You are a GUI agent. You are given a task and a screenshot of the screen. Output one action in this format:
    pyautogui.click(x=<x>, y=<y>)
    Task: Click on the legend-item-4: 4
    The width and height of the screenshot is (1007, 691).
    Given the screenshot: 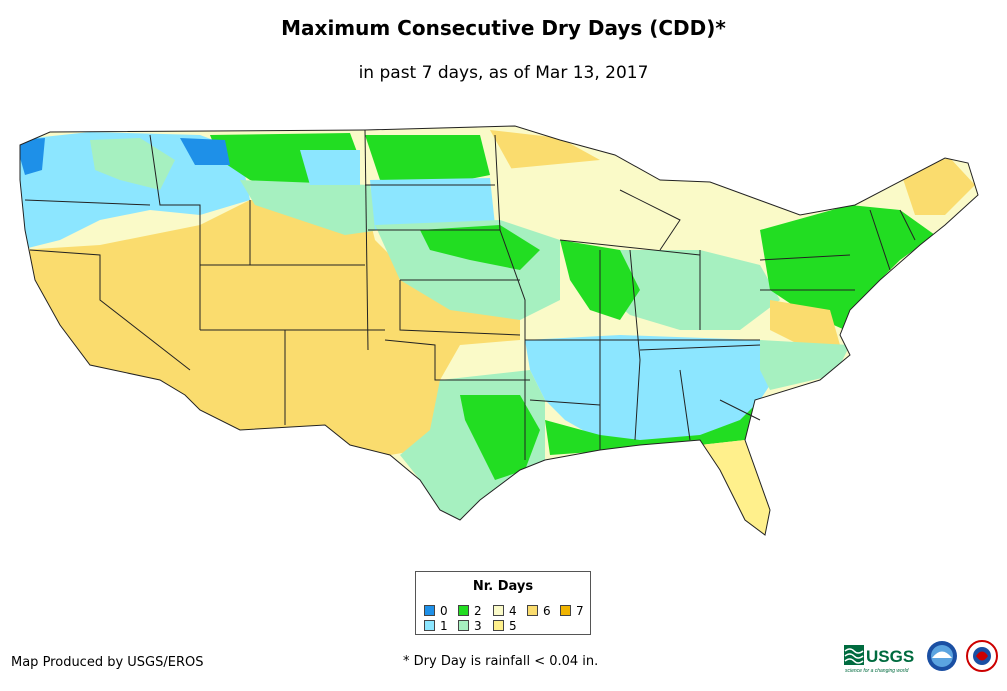 What is the action you would take?
    pyautogui.click(x=508, y=611)
    